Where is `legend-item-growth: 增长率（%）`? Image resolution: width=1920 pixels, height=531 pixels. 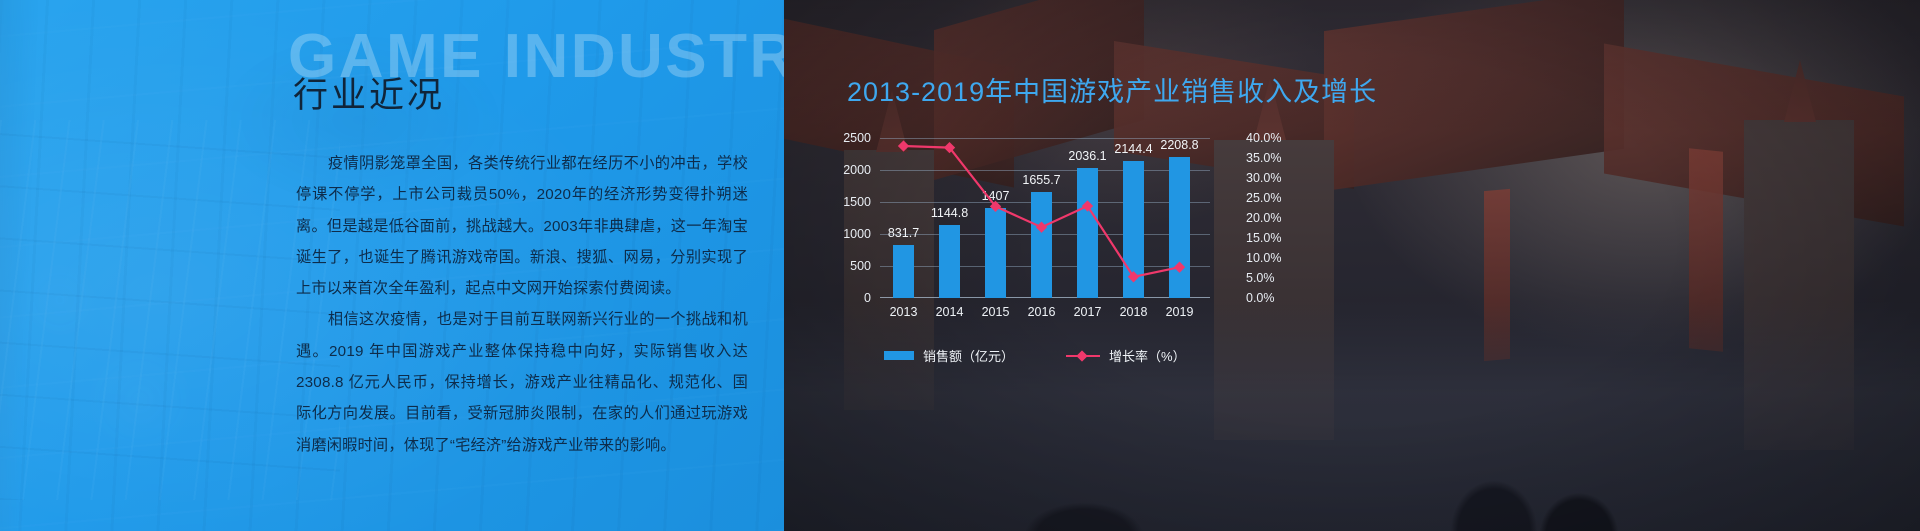 legend-item-growth: 增长率（%） is located at coordinates (1126, 355).